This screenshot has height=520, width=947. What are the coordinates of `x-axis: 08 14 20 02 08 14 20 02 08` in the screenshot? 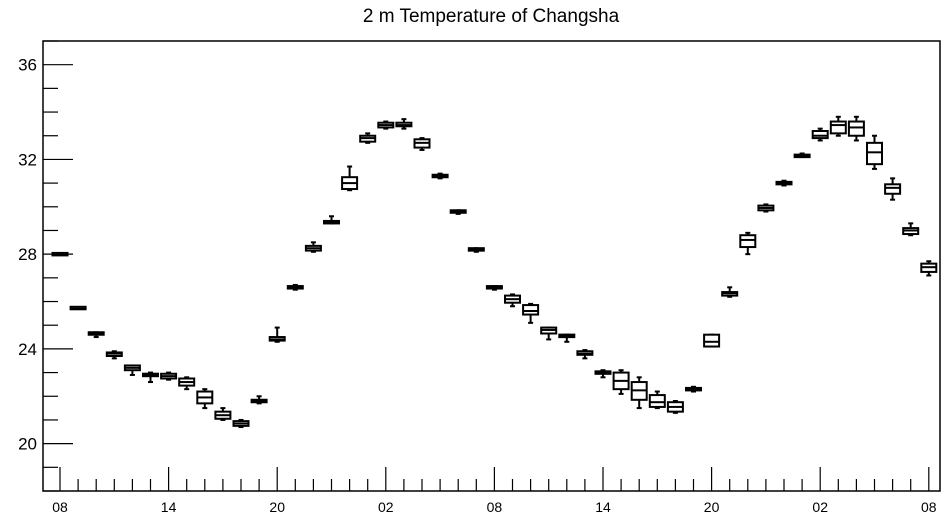 It's located at (494, 491).